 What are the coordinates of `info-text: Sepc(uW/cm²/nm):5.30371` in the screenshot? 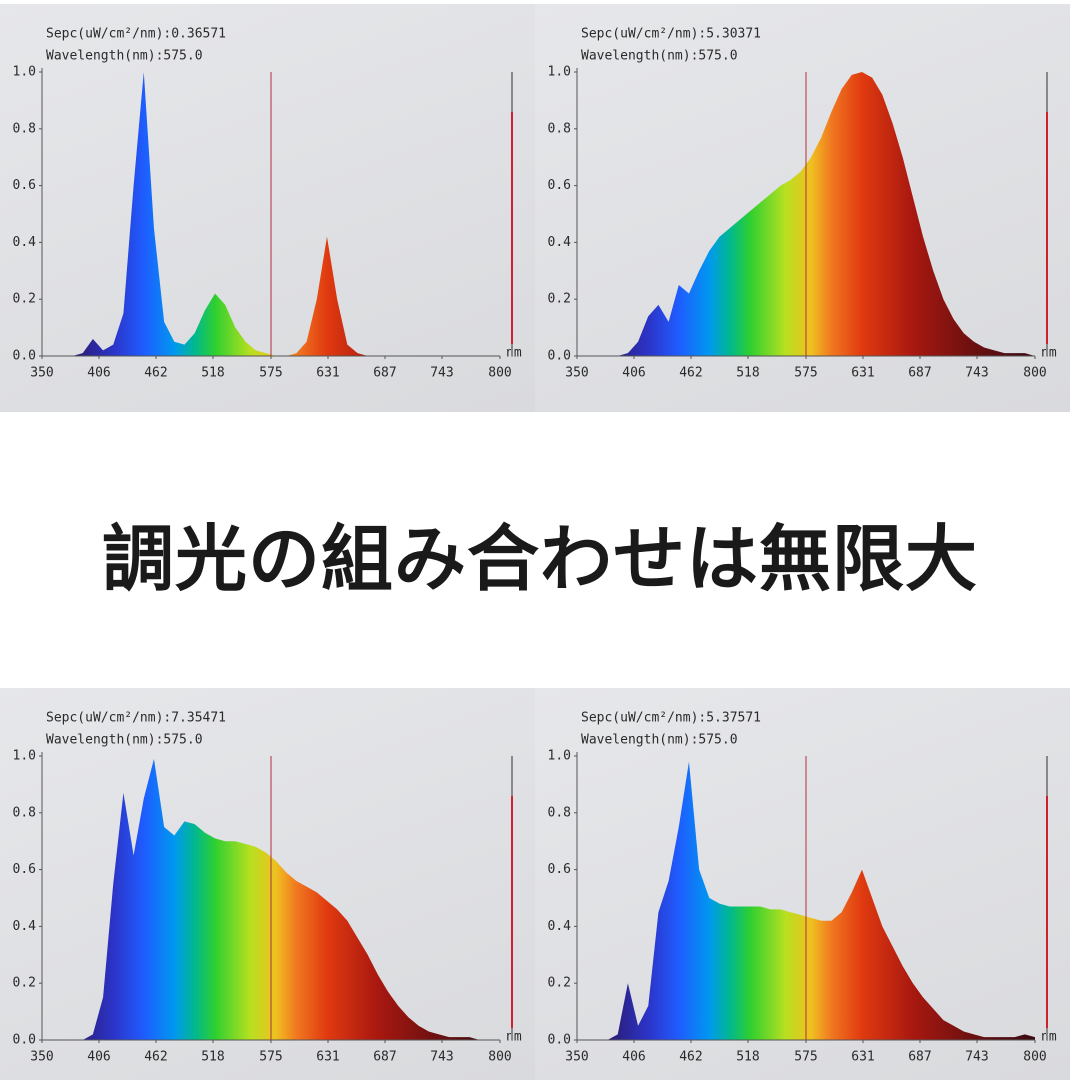 It's located at (671, 34).